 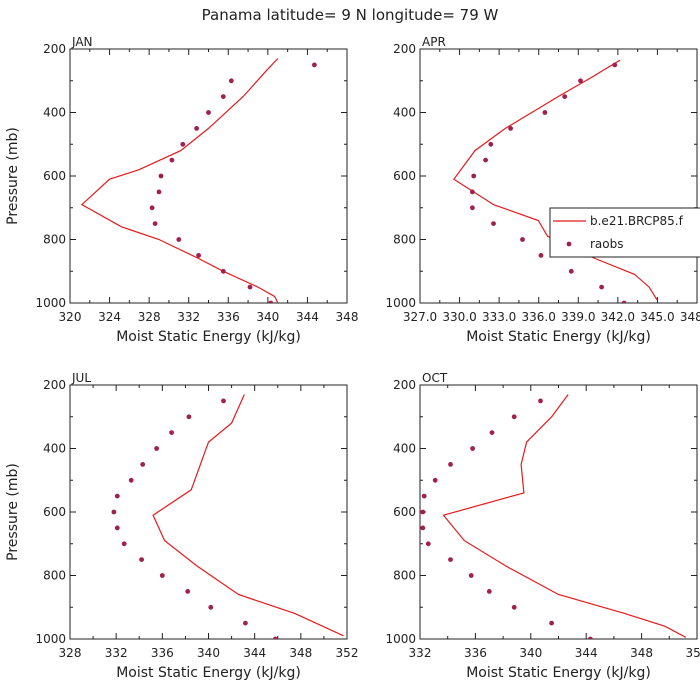 What do you see at coordinates (404, 449) in the screenshot?
I see `y-tick-label: 400` at bounding box center [404, 449].